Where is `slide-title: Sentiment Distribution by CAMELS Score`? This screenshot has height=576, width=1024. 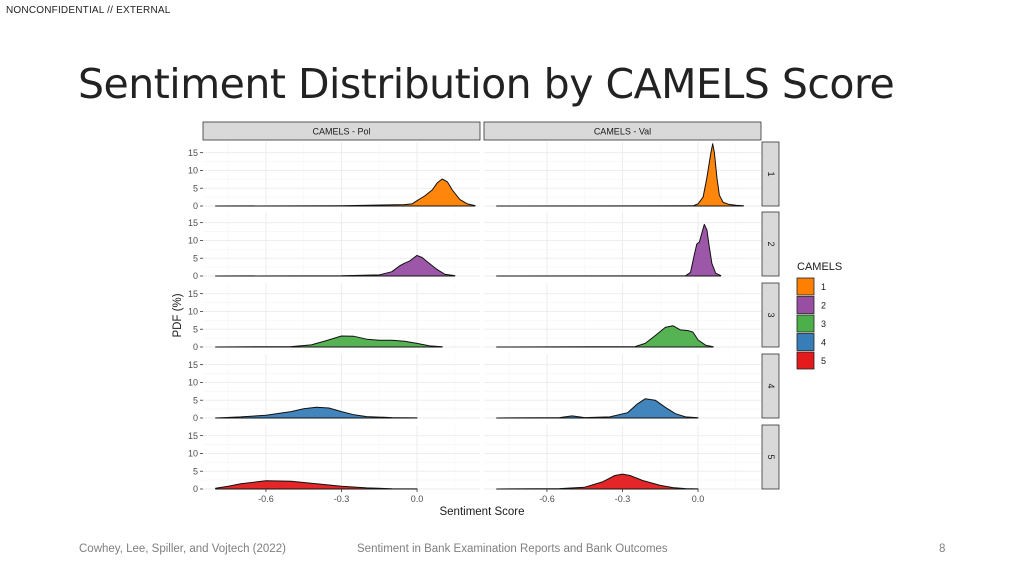
slide-title: Sentiment Distribution by CAMELS Score is located at coordinates (486, 84).